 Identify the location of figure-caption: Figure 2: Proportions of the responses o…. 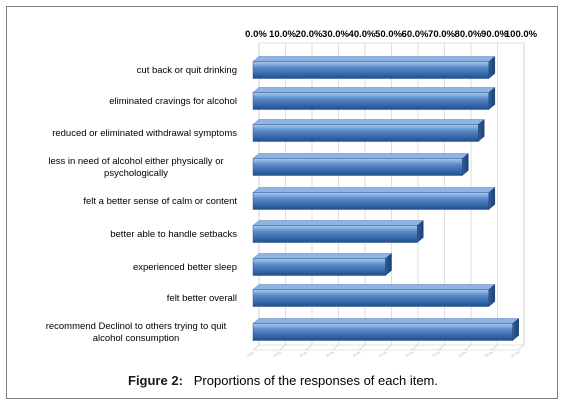
(283, 380).